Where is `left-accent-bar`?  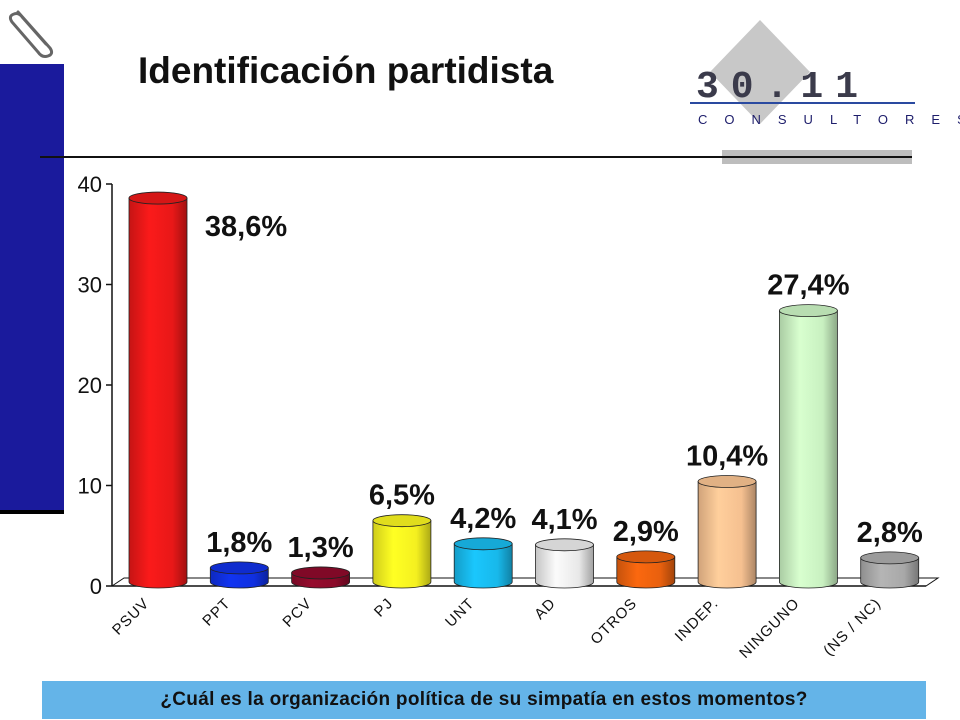 left-accent-bar is located at coordinates (32, 289).